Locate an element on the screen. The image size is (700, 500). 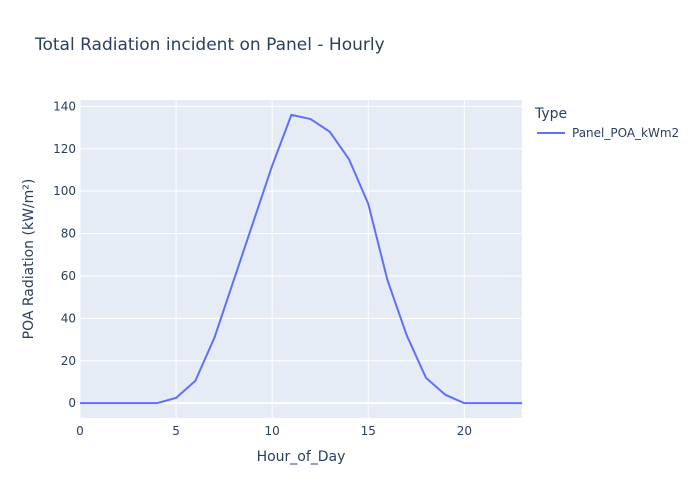
x-tick-labels: 0 5 10 15 20 is located at coordinates (274, 431).